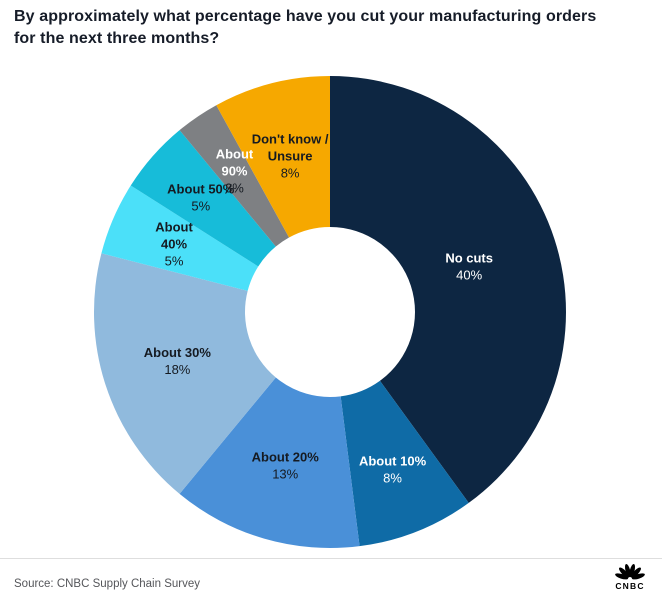 Image resolution: width=662 pixels, height=610 pixels. What do you see at coordinates (235, 170) in the screenshot?
I see `segment-label-6: About 90% 3%` at bounding box center [235, 170].